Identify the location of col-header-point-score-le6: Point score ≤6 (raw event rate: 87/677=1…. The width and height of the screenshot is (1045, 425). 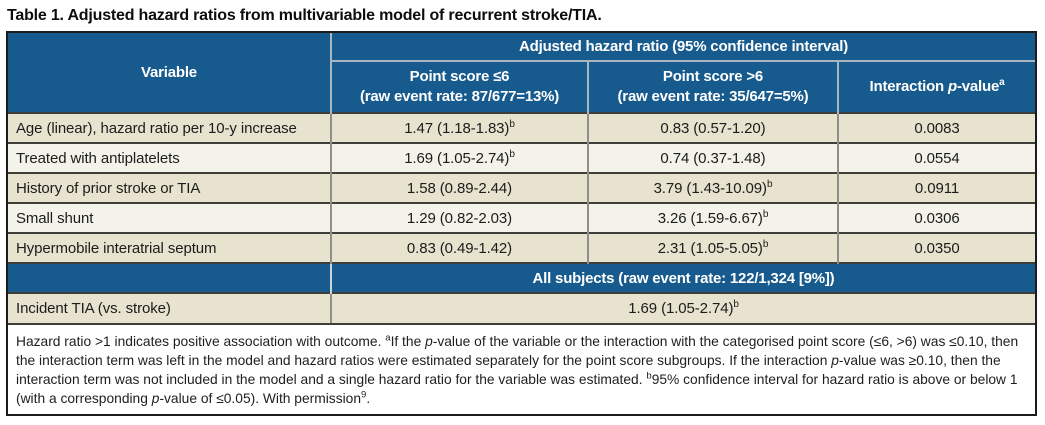
(460, 87).